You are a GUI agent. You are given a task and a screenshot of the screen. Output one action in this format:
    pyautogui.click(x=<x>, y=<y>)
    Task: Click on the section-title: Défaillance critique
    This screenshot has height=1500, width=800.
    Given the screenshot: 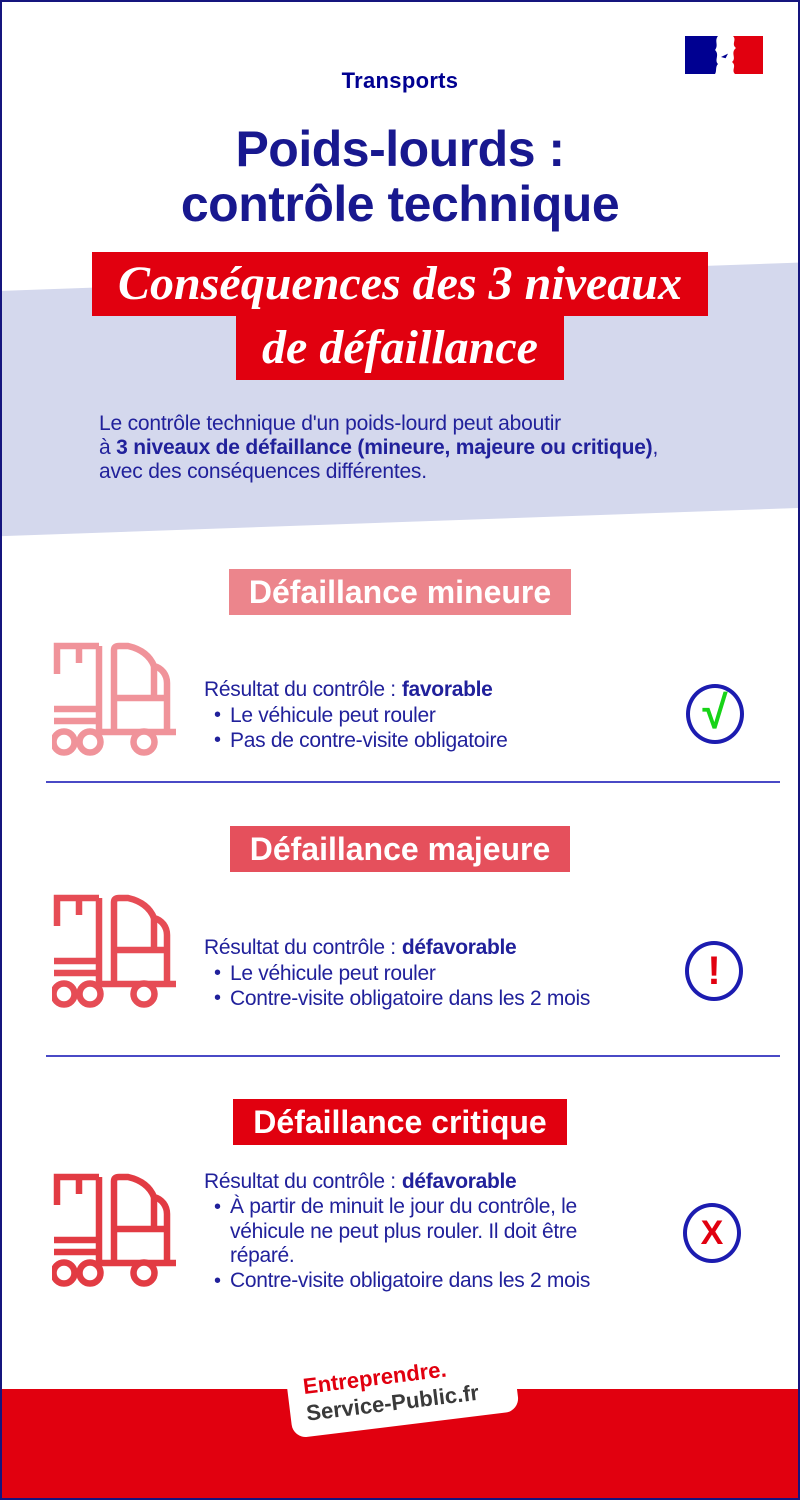 What is the action you would take?
    pyautogui.click(x=400, y=1122)
    